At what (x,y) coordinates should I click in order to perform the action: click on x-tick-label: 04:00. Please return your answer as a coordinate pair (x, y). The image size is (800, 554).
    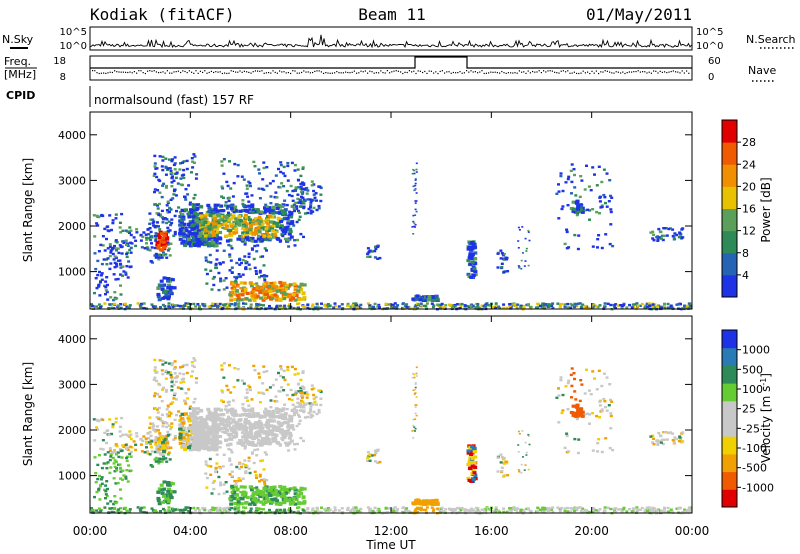
    Looking at the image, I should click on (190, 531).